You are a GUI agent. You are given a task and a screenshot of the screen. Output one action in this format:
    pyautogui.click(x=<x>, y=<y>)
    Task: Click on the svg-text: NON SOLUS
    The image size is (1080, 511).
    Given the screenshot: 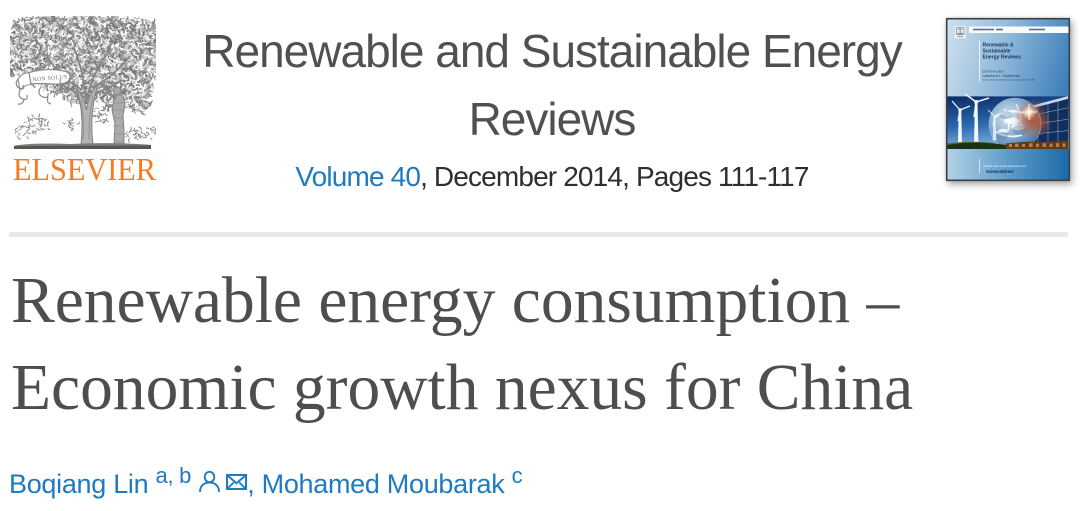 What is the action you would take?
    pyautogui.click(x=50, y=78)
    